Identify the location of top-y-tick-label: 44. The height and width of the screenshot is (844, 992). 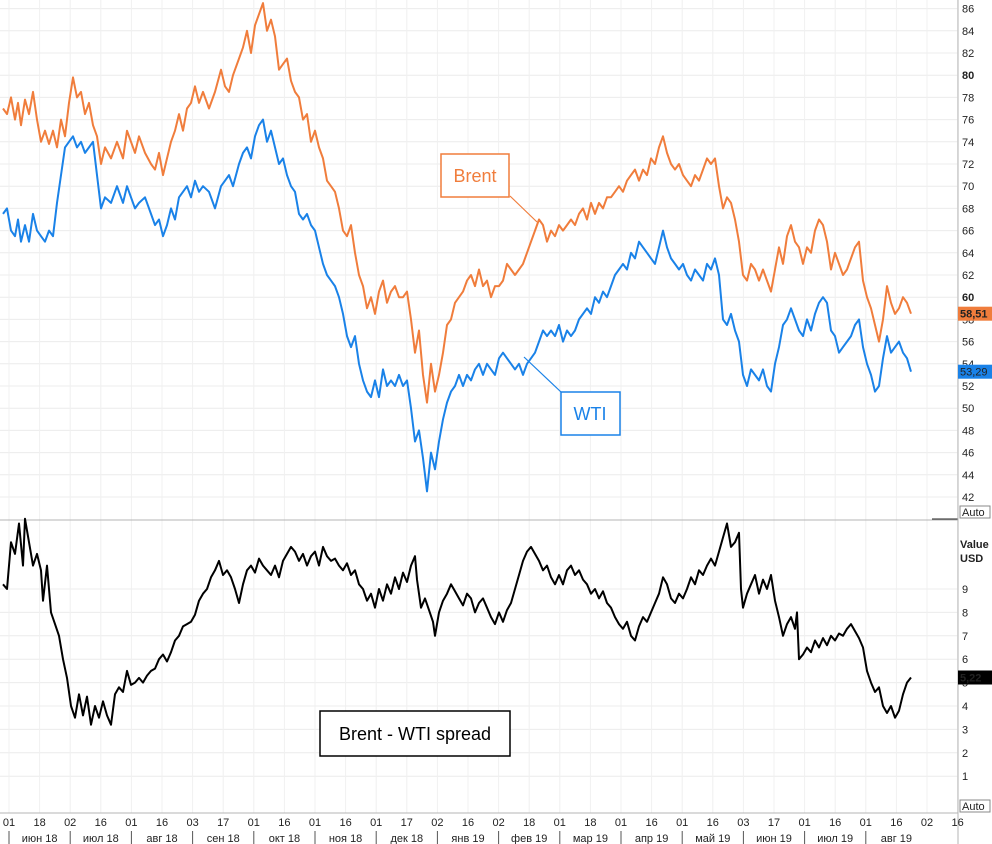
(968, 476).